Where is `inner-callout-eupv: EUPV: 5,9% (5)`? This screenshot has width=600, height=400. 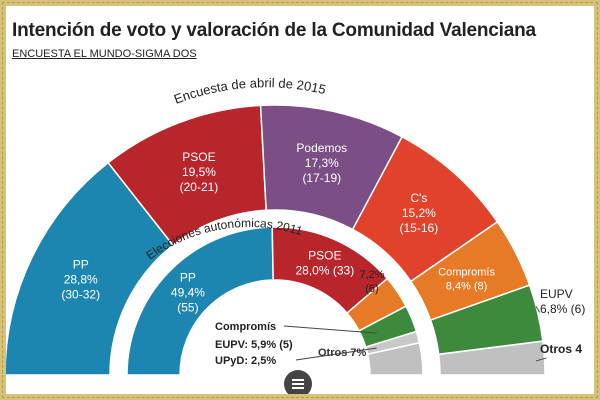
inner-callout-eupv: EUPV: 5,9% (5) is located at coordinates (254, 345).